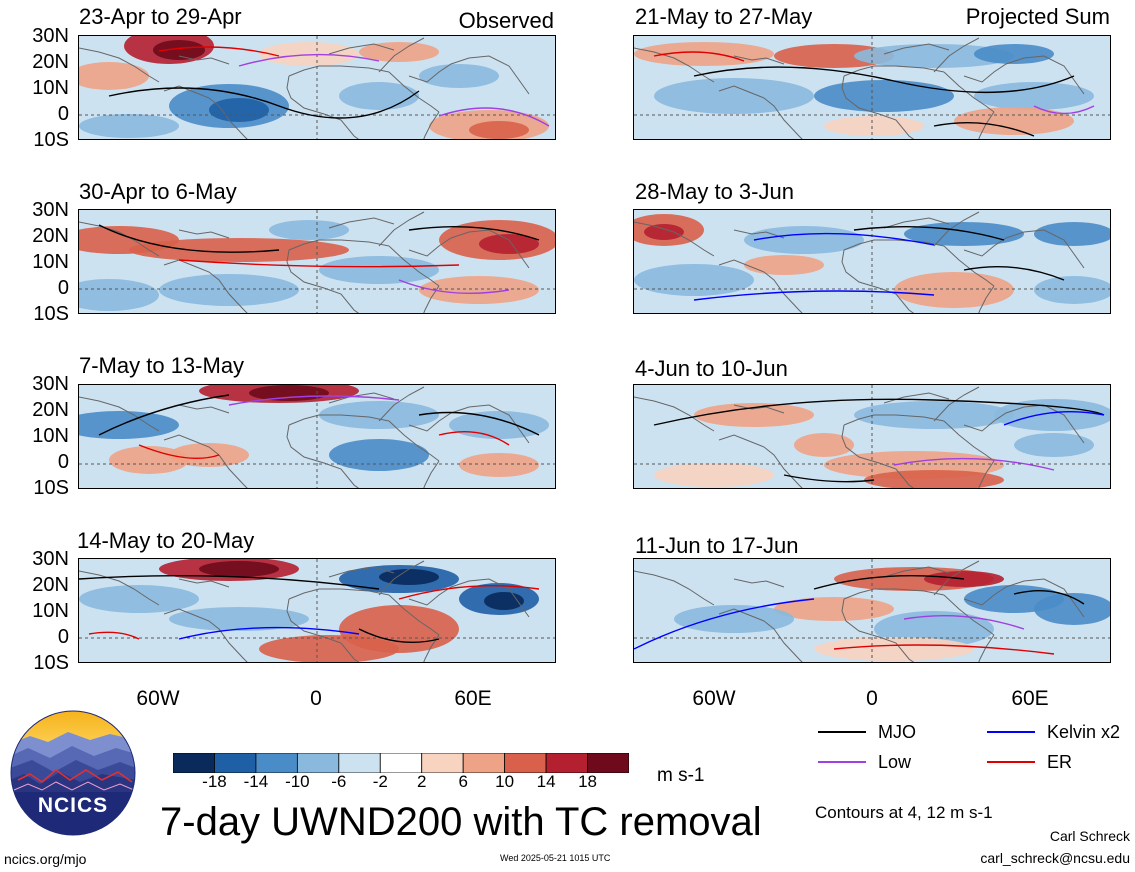  I want to click on legend-mjo-line, so click(842, 732).